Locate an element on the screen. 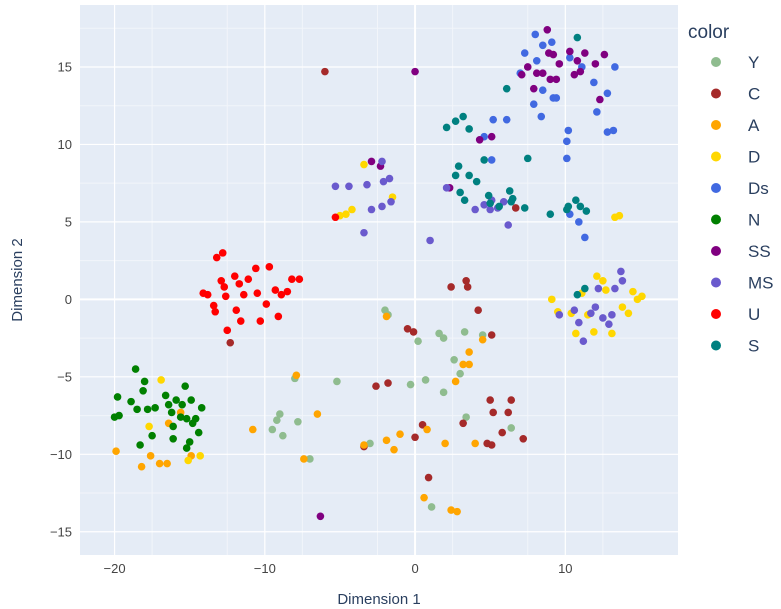 This screenshot has height=609, width=781. series-u is located at coordinates (269, 274).